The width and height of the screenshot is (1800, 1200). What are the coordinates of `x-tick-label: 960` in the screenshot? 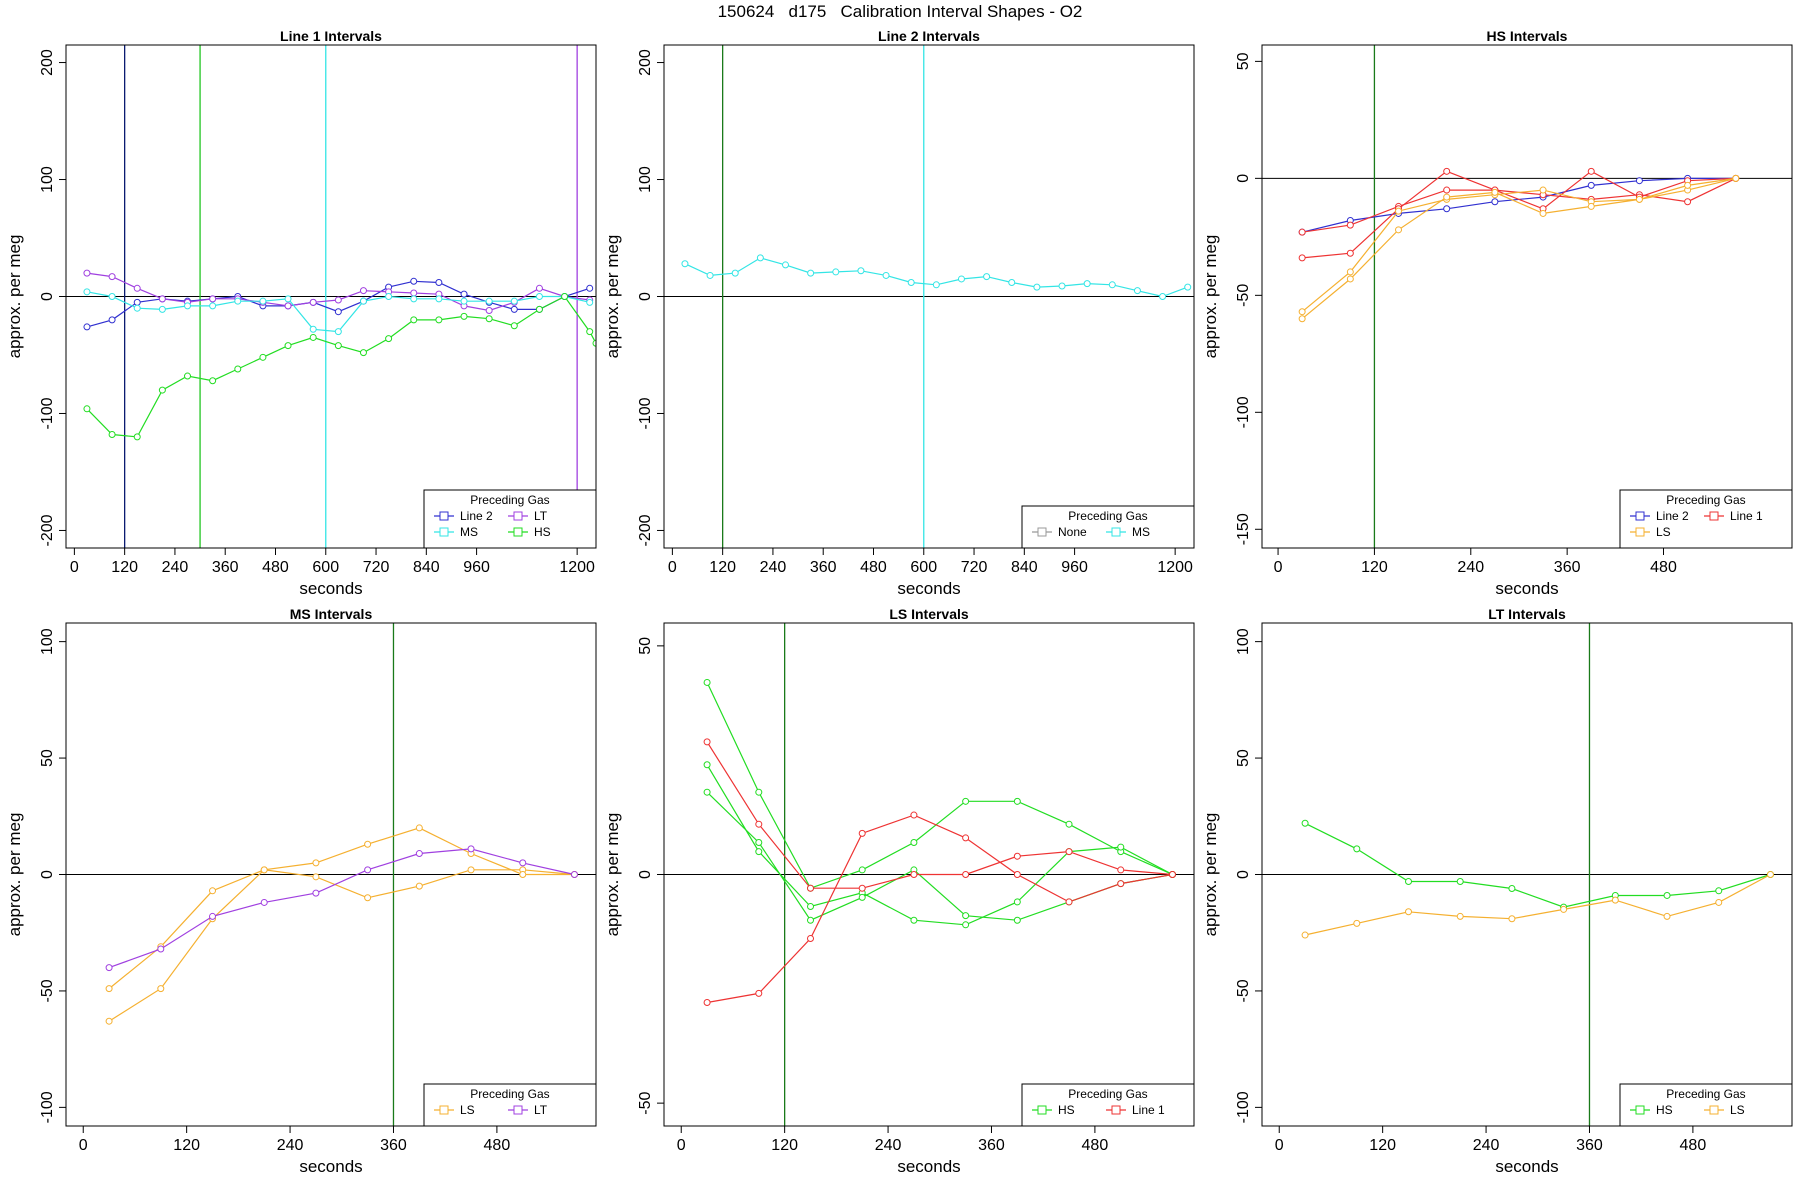 It's located at (1074, 567).